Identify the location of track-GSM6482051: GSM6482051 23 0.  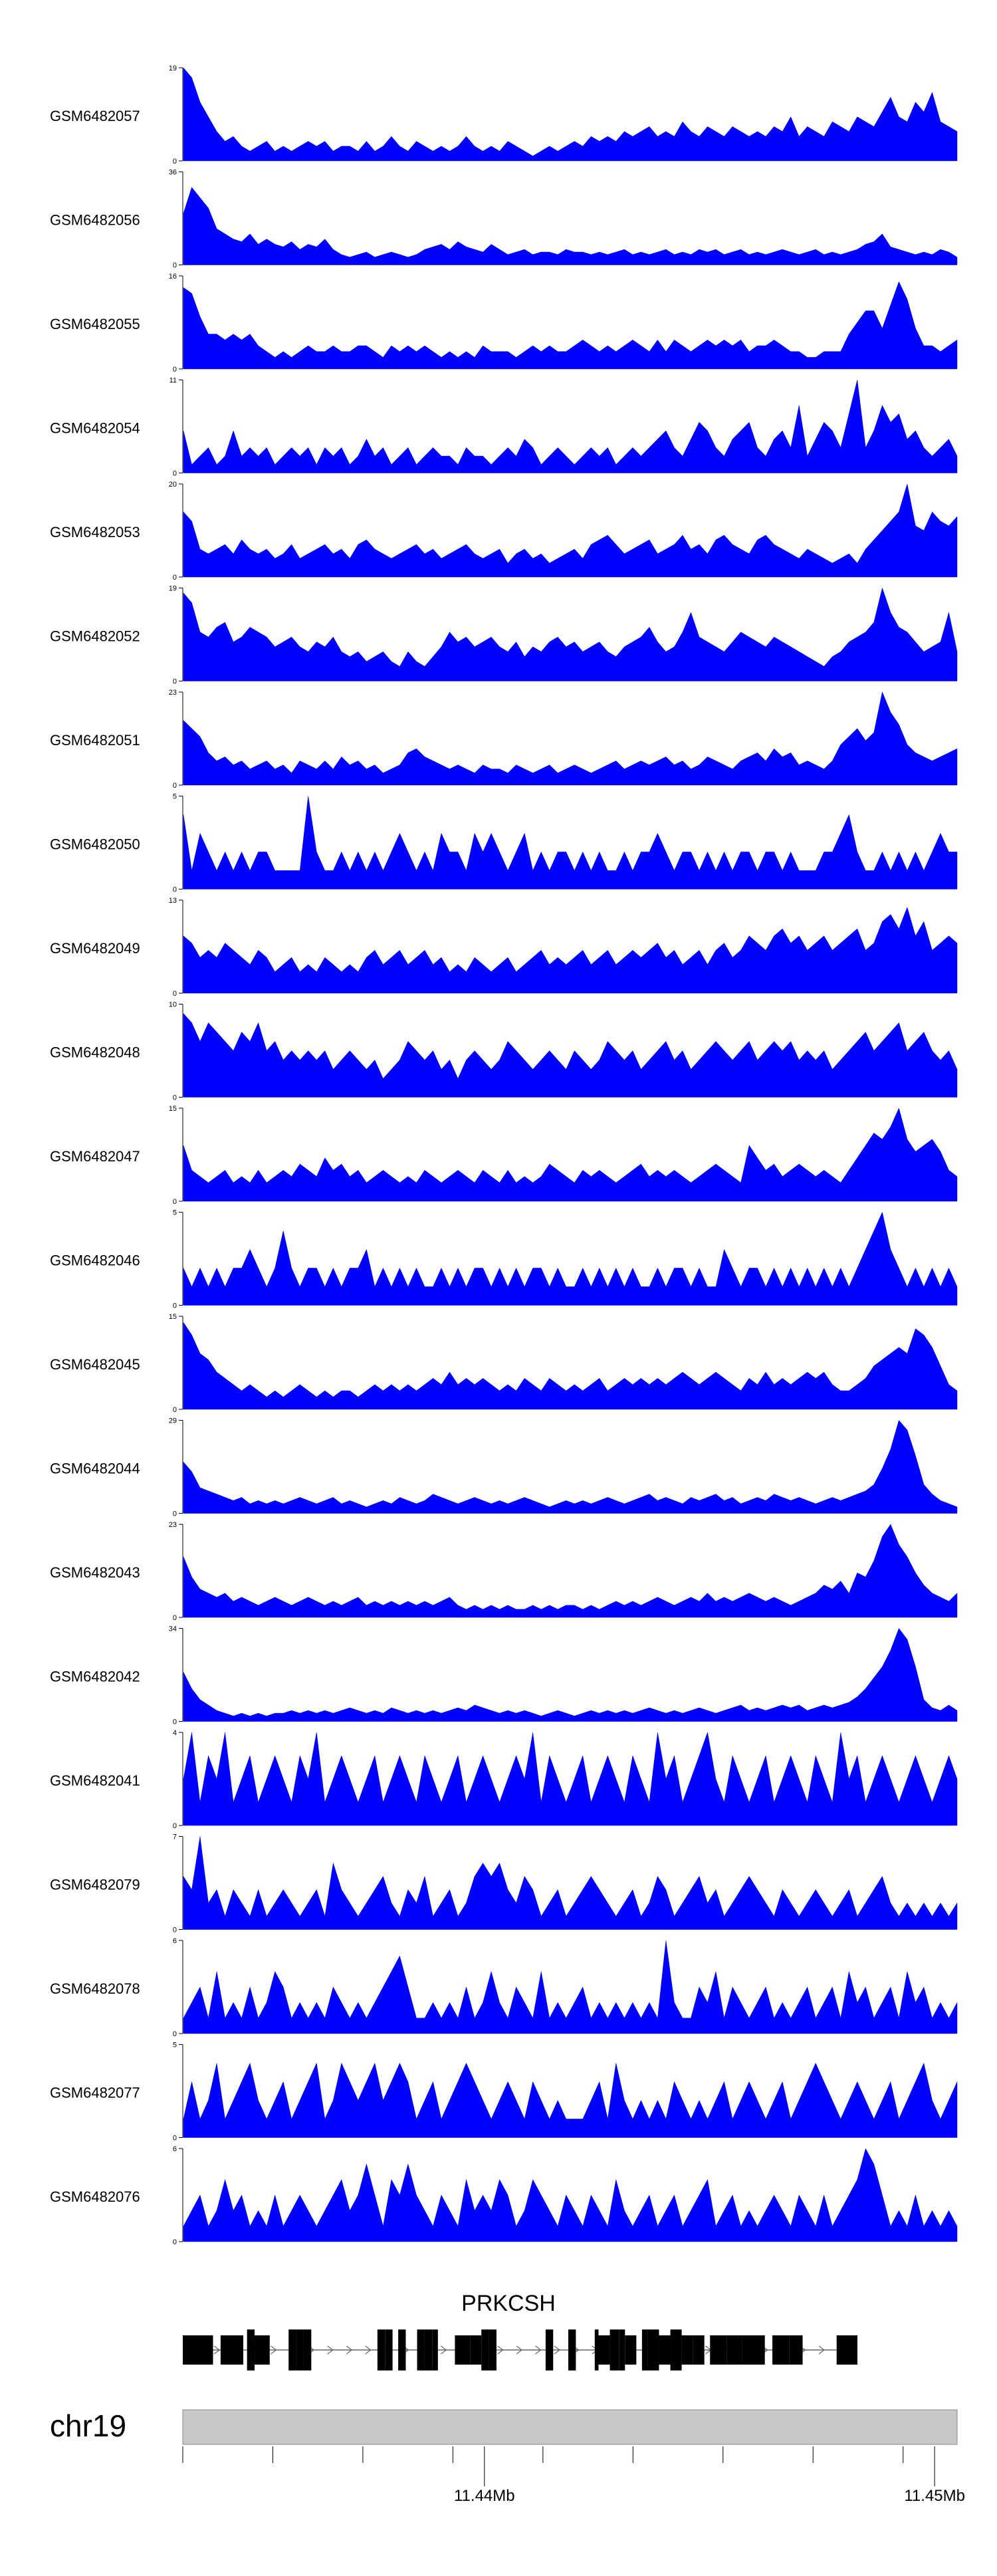
(504, 739).